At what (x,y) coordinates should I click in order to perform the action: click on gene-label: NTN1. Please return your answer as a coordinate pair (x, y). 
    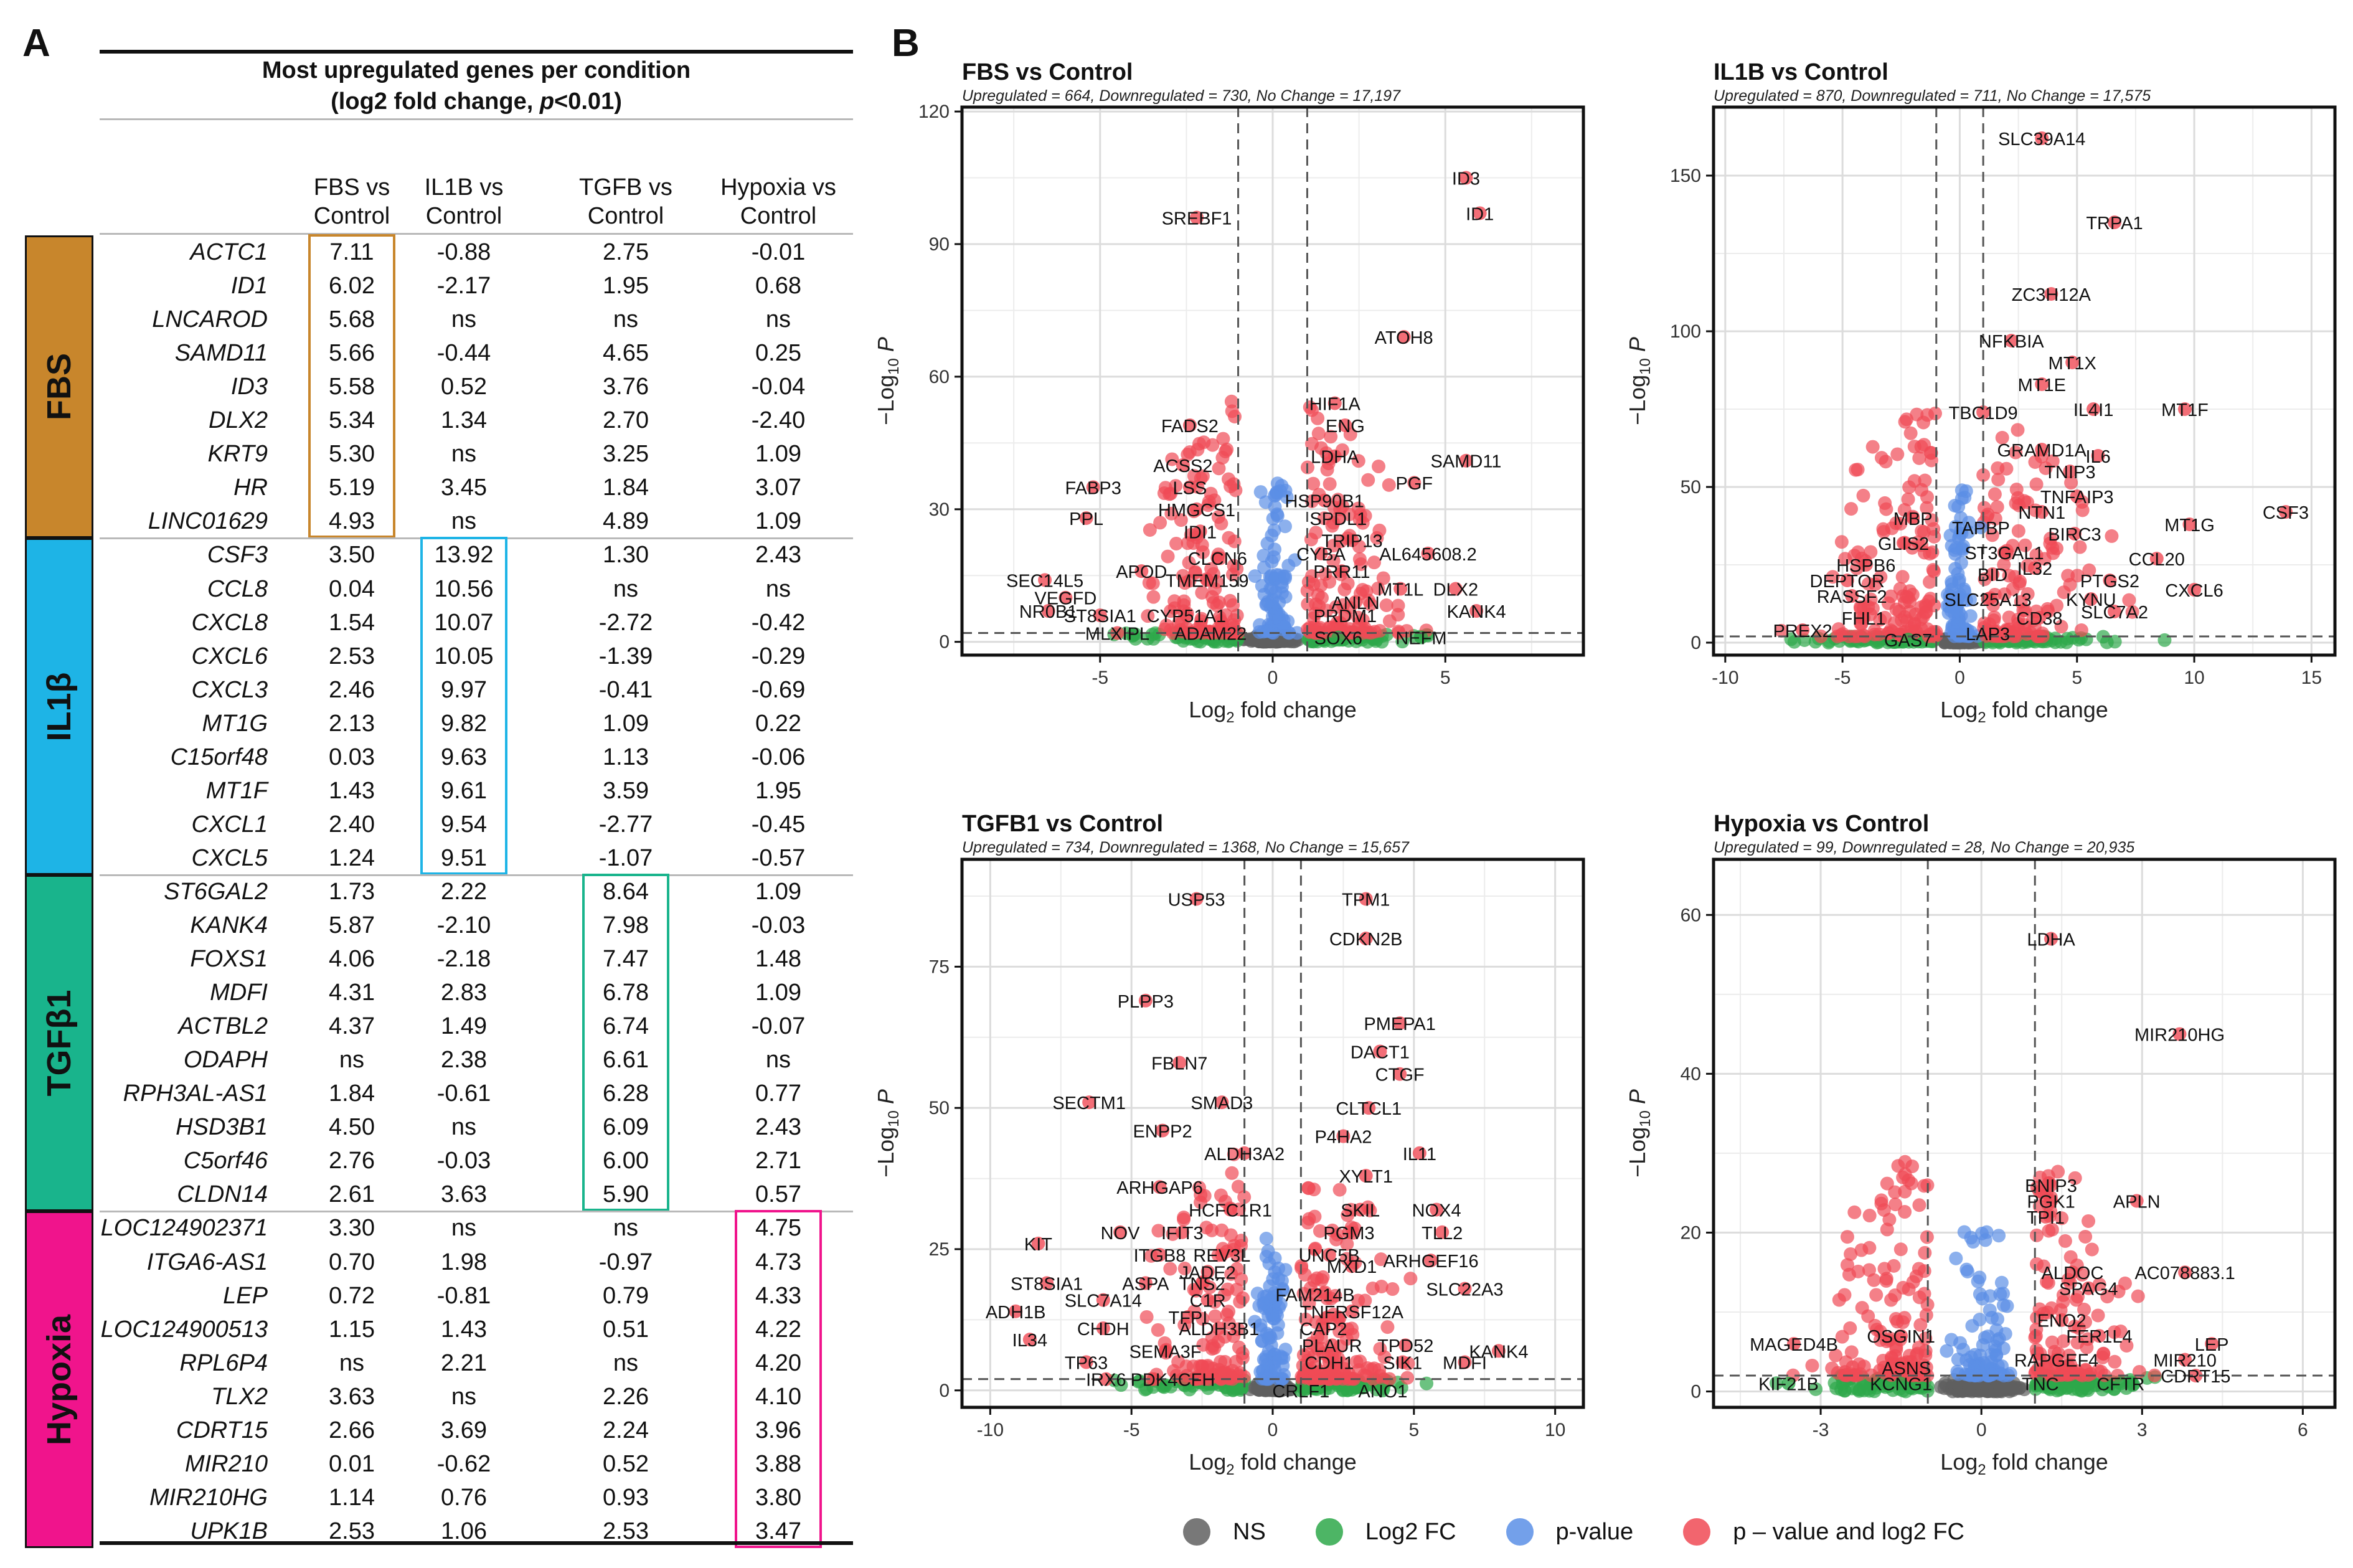
    Looking at the image, I should click on (2041, 513).